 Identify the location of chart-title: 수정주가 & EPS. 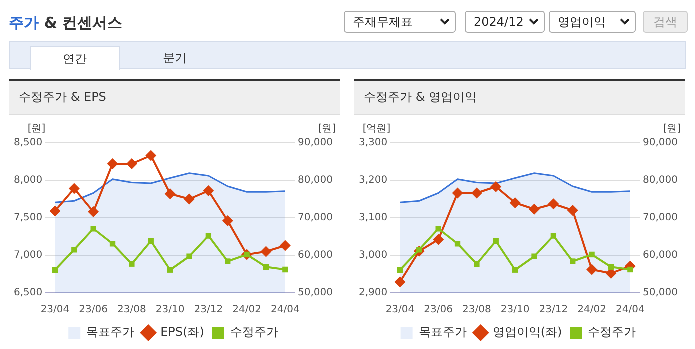
(174, 98).